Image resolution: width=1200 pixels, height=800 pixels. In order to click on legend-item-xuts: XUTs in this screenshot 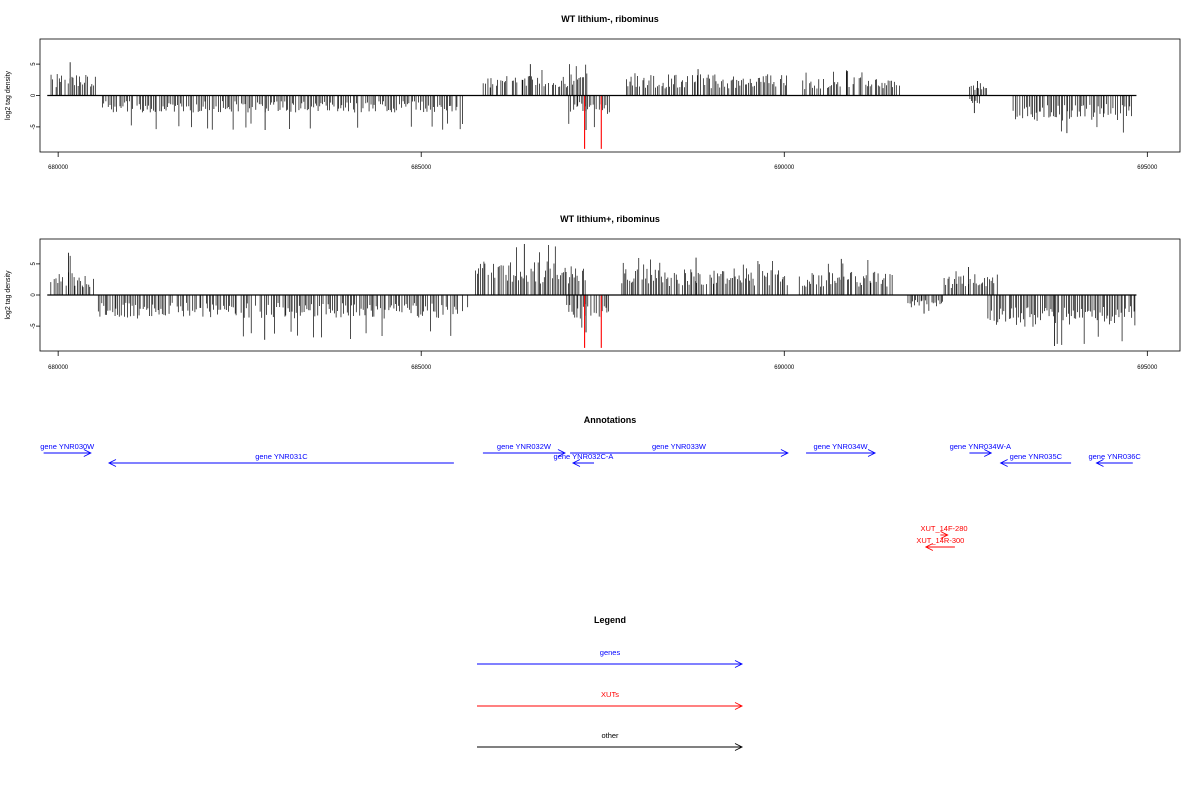, I will do `click(610, 700)`.